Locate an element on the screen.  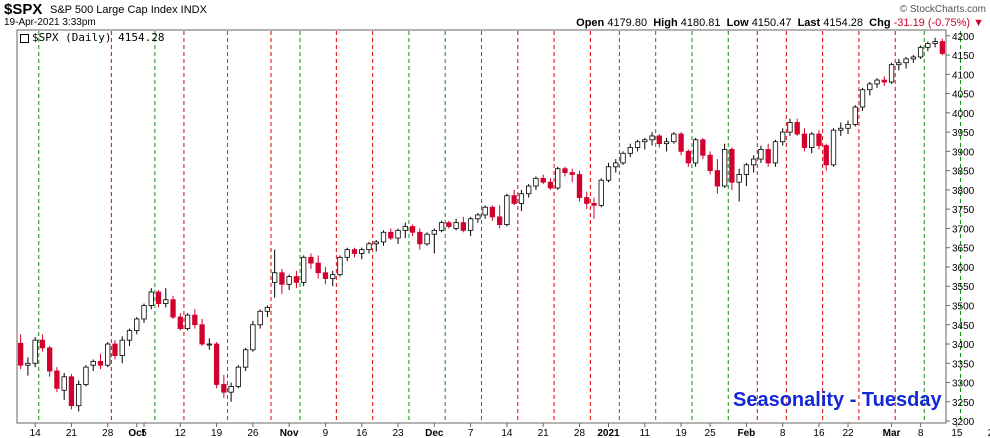
y-tick-label: 3750 is located at coordinates (963, 210).